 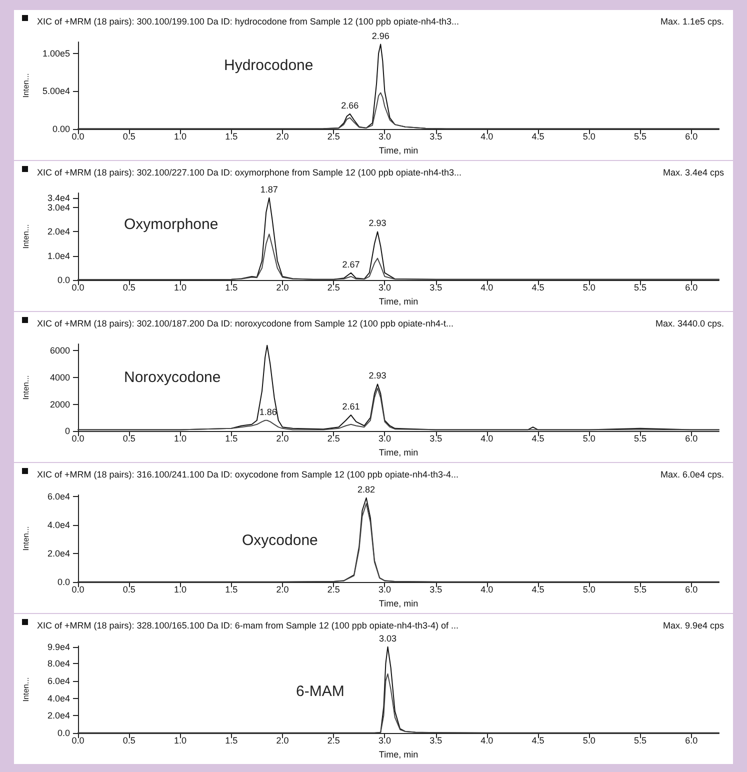 What do you see at coordinates (172, 377) in the screenshot?
I see `annotation: Noroxycodone` at bounding box center [172, 377].